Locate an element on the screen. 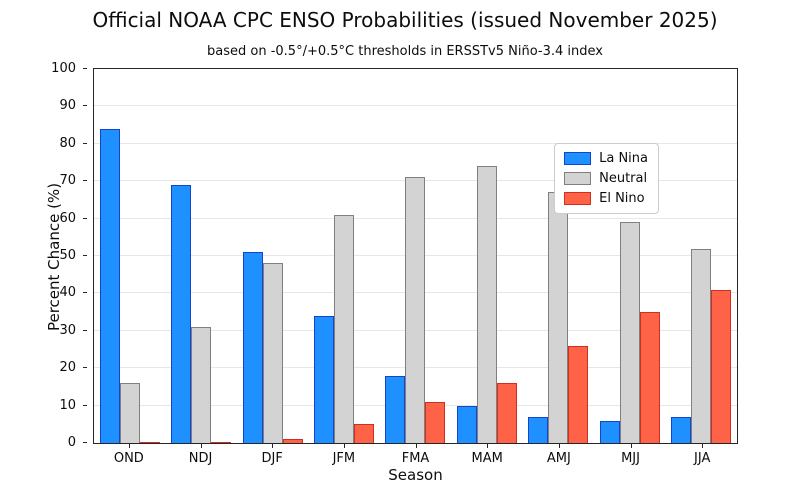 The height and width of the screenshot is (488, 810). bar-group-amj is located at coordinates (558, 256).